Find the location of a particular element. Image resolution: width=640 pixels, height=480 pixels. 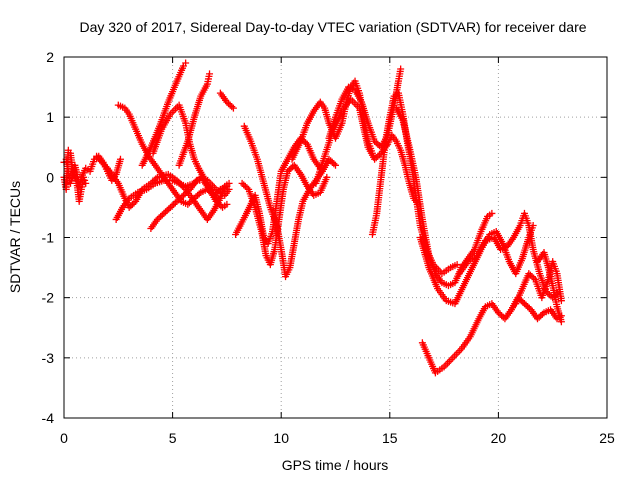

x-tick-label: 10 is located at coordinates (281, 438).